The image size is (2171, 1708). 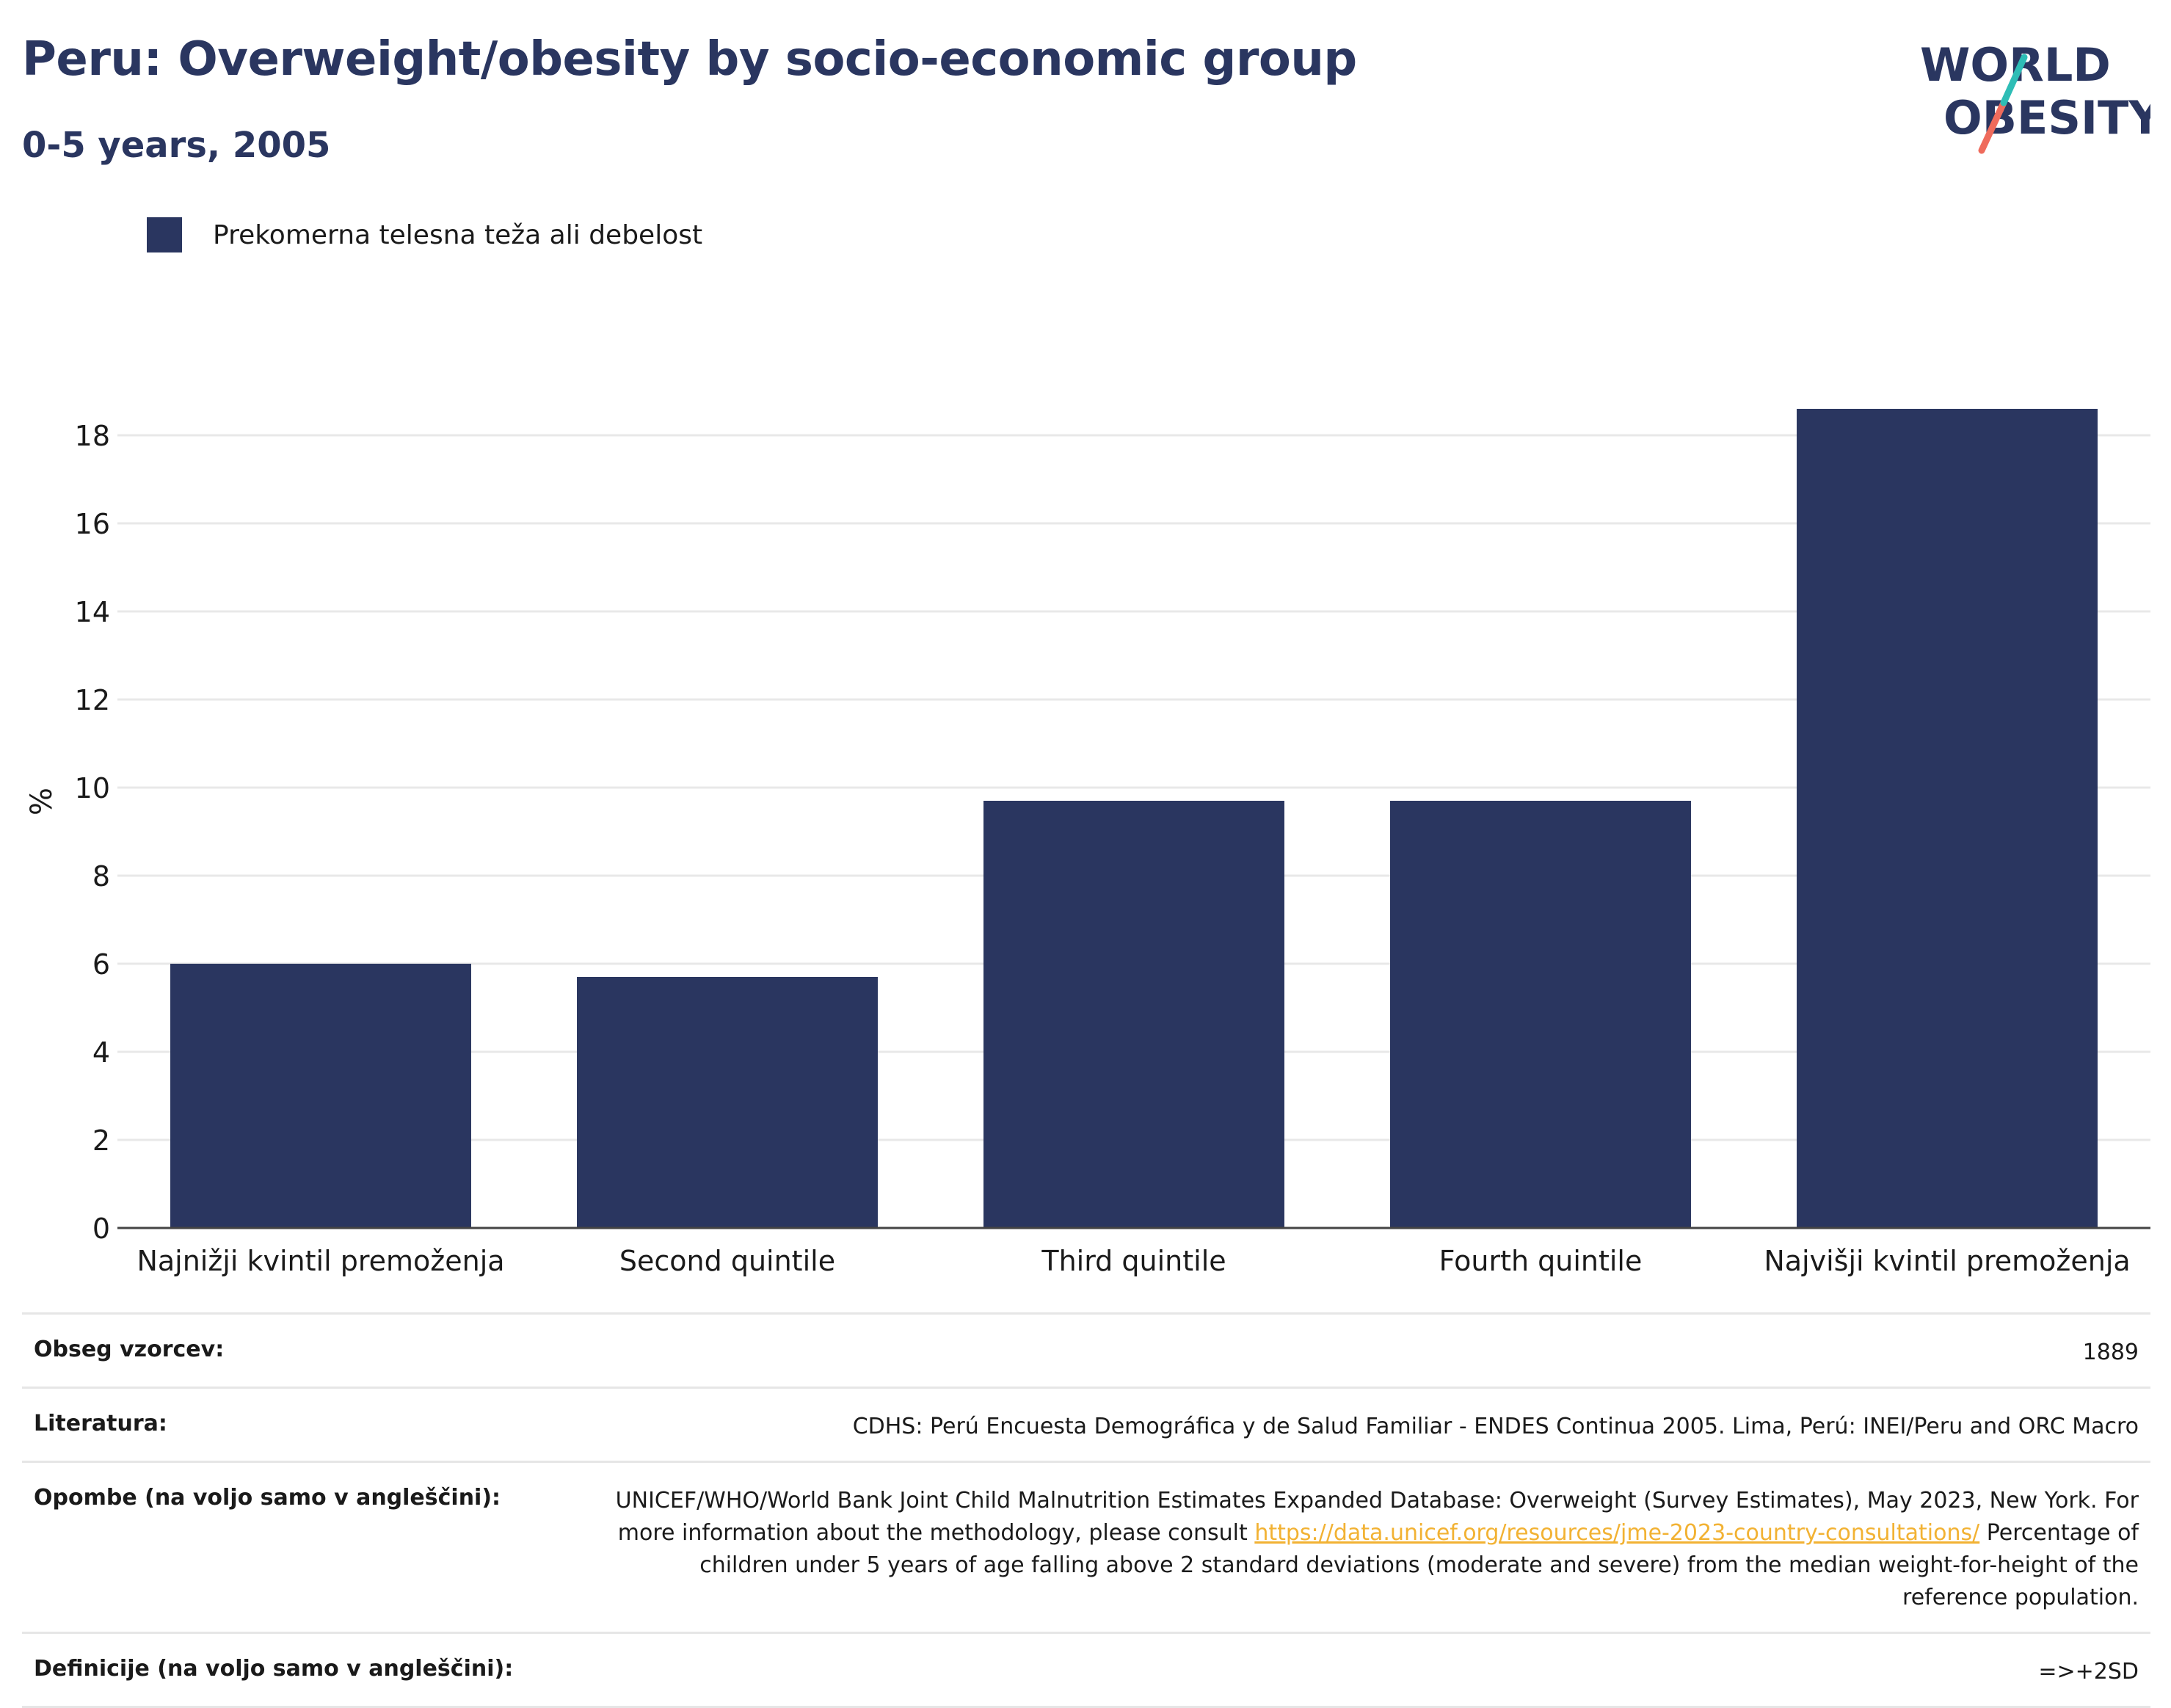 What do you see at coordinates (92, 788) in the screenshot?
I see `y-tick-label: 10` at bounding box center [92, 788].